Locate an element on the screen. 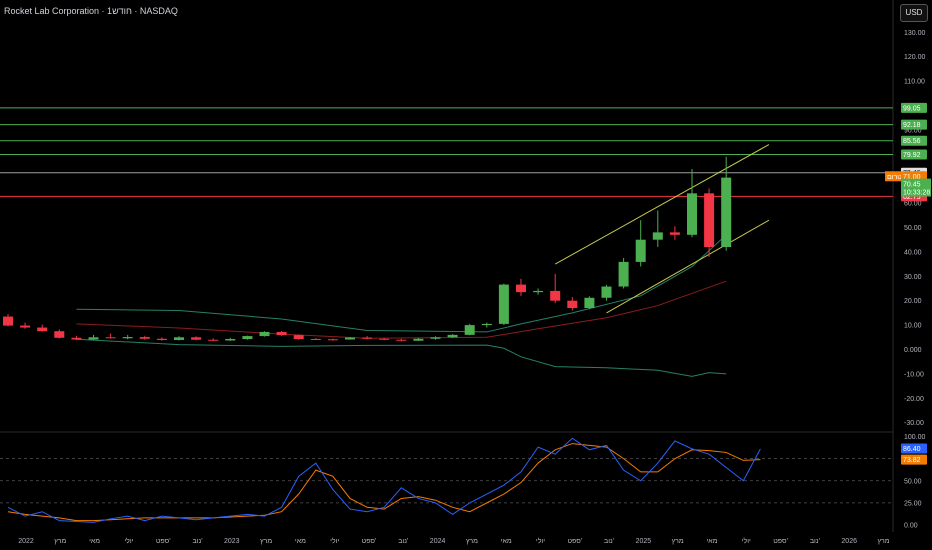 Image resolution: width=932 pixels, height=550 pixels. trend-channel is located at coordinates (662, 229).